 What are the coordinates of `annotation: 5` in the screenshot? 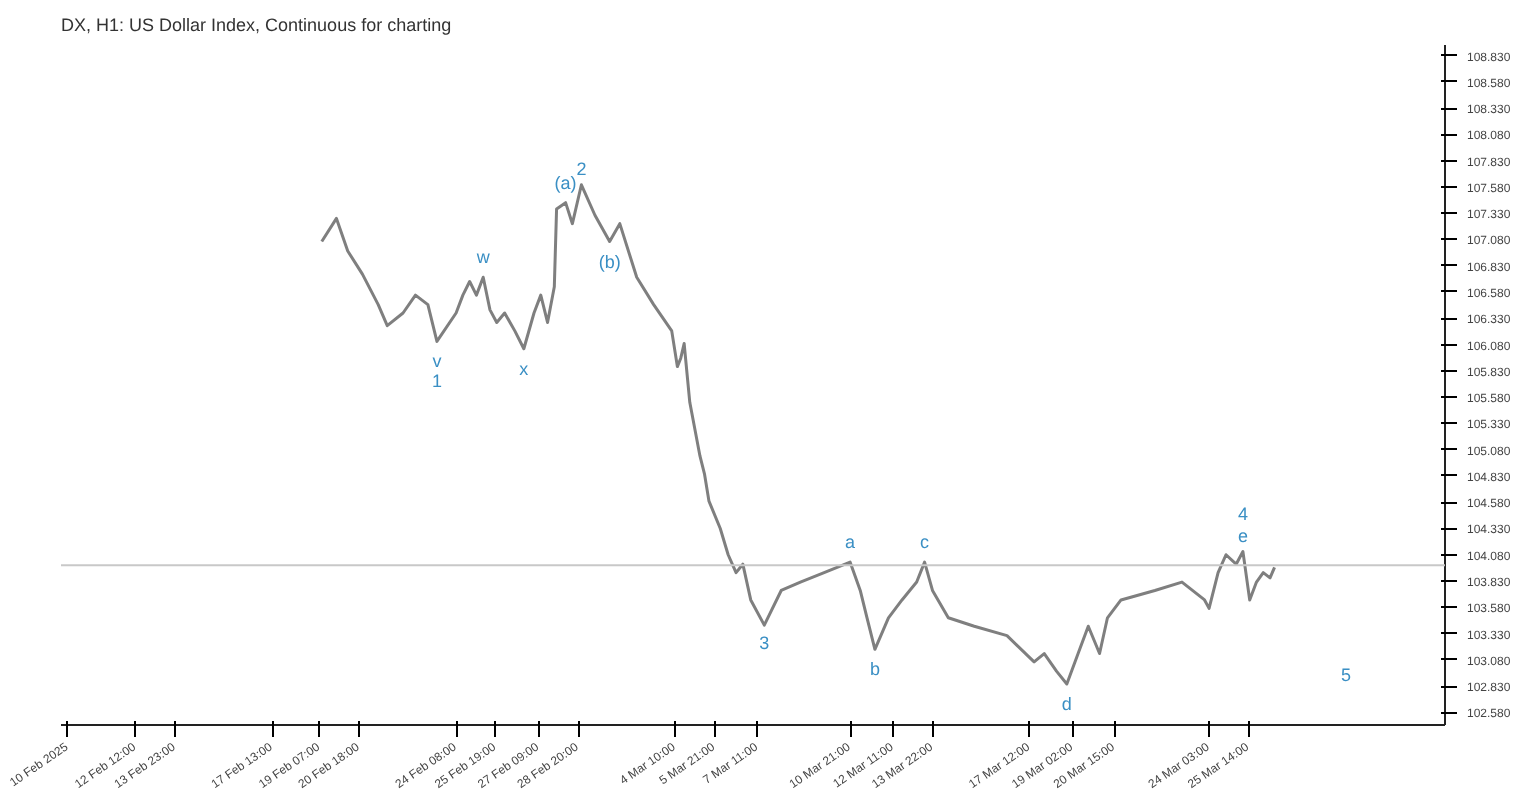 It's located at (1346, 675).